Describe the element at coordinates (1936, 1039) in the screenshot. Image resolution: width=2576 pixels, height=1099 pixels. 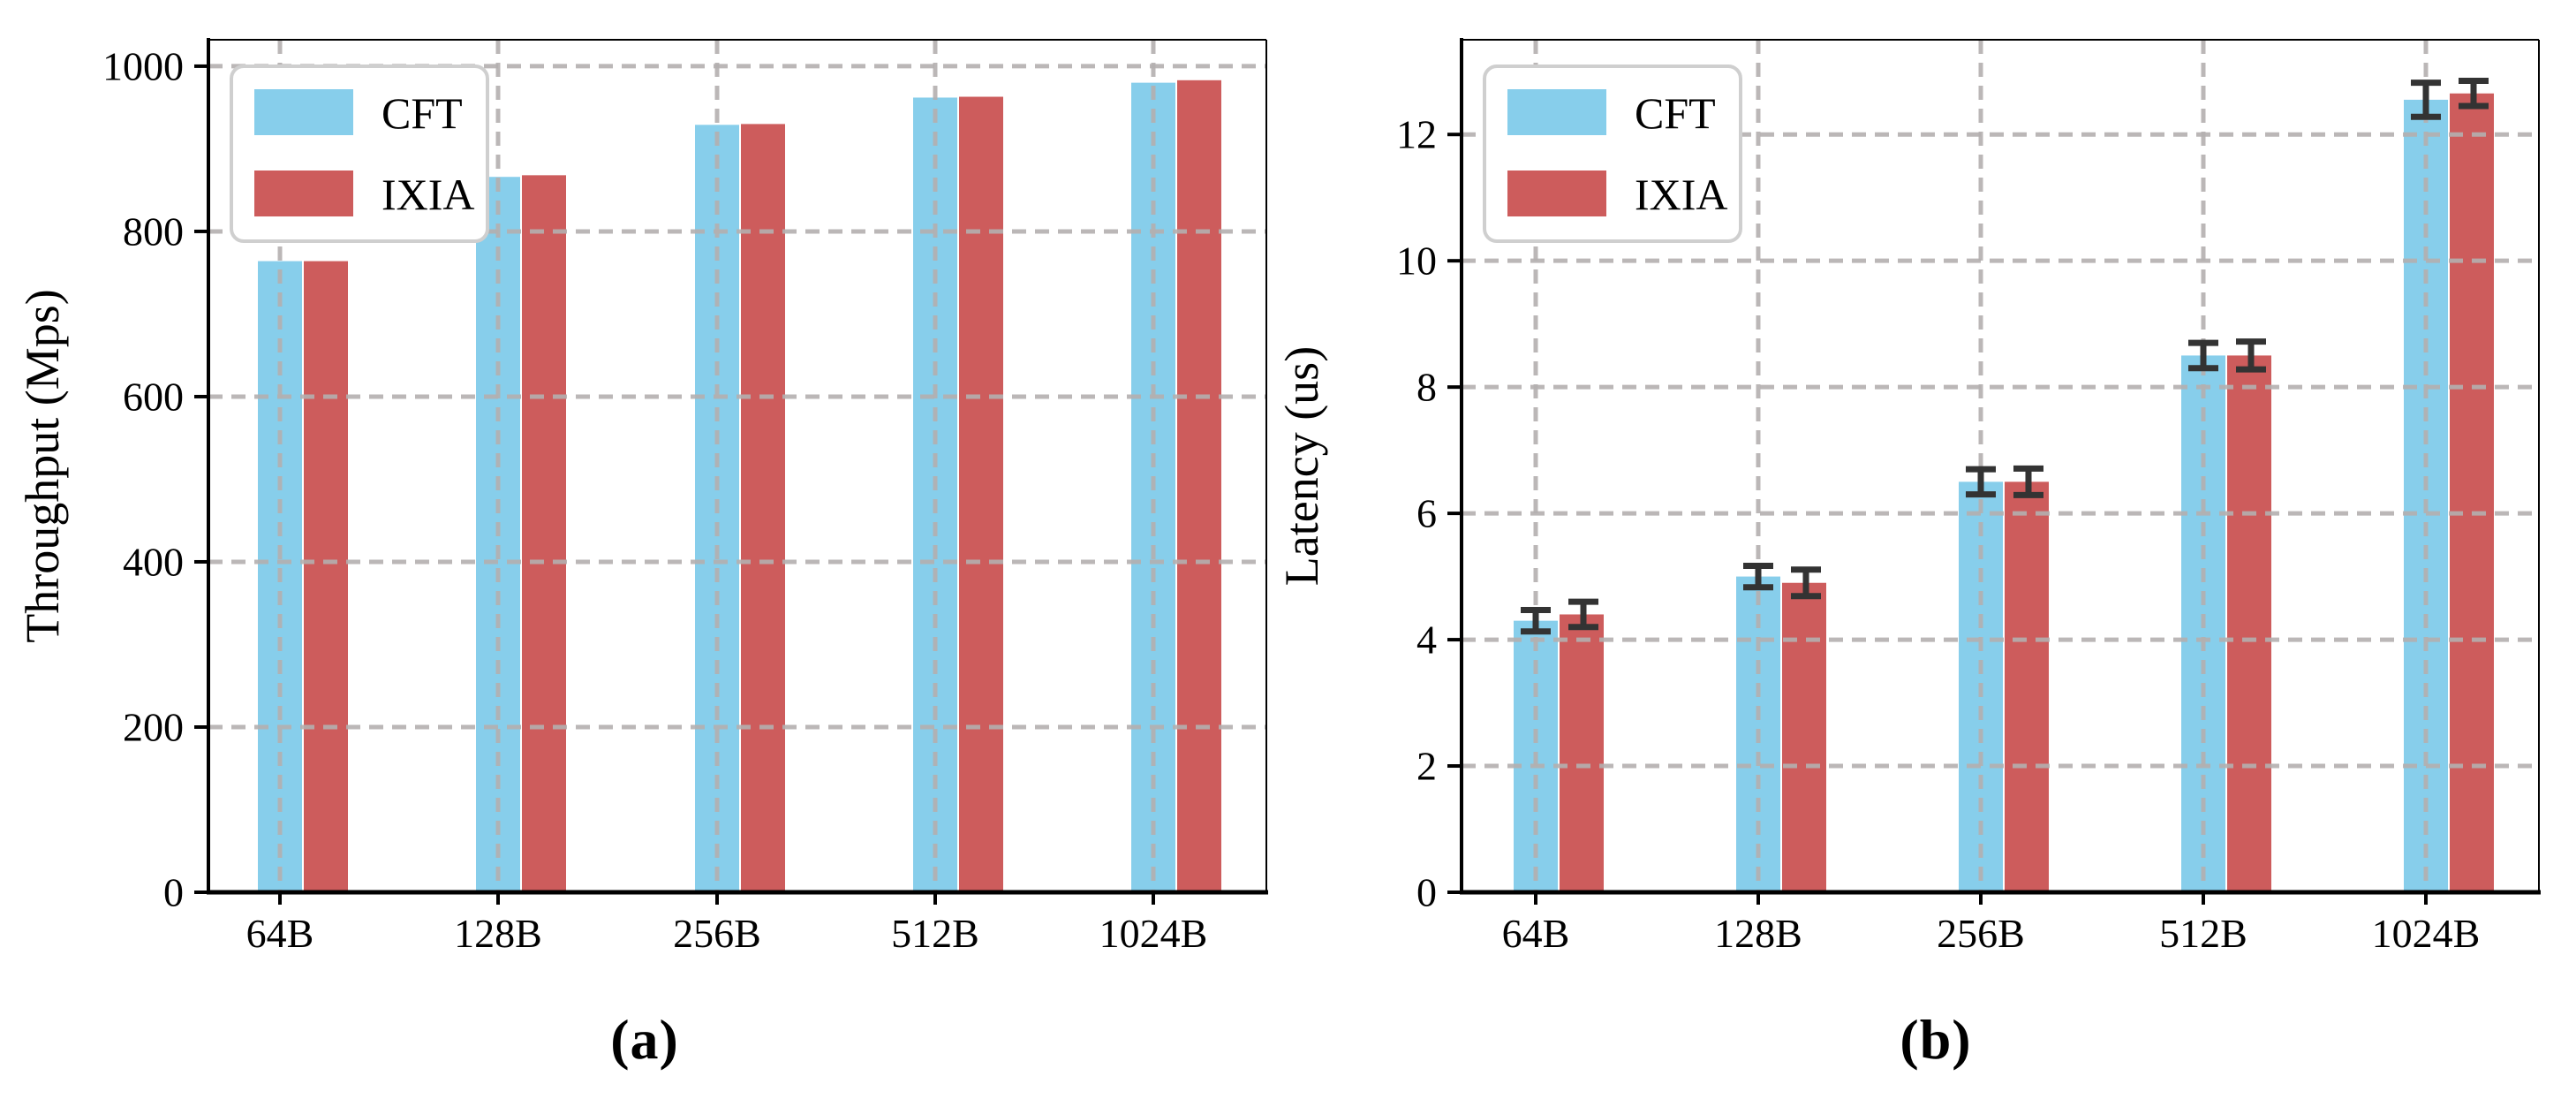
I see `subfigure-b-caption: (b)` at that location.